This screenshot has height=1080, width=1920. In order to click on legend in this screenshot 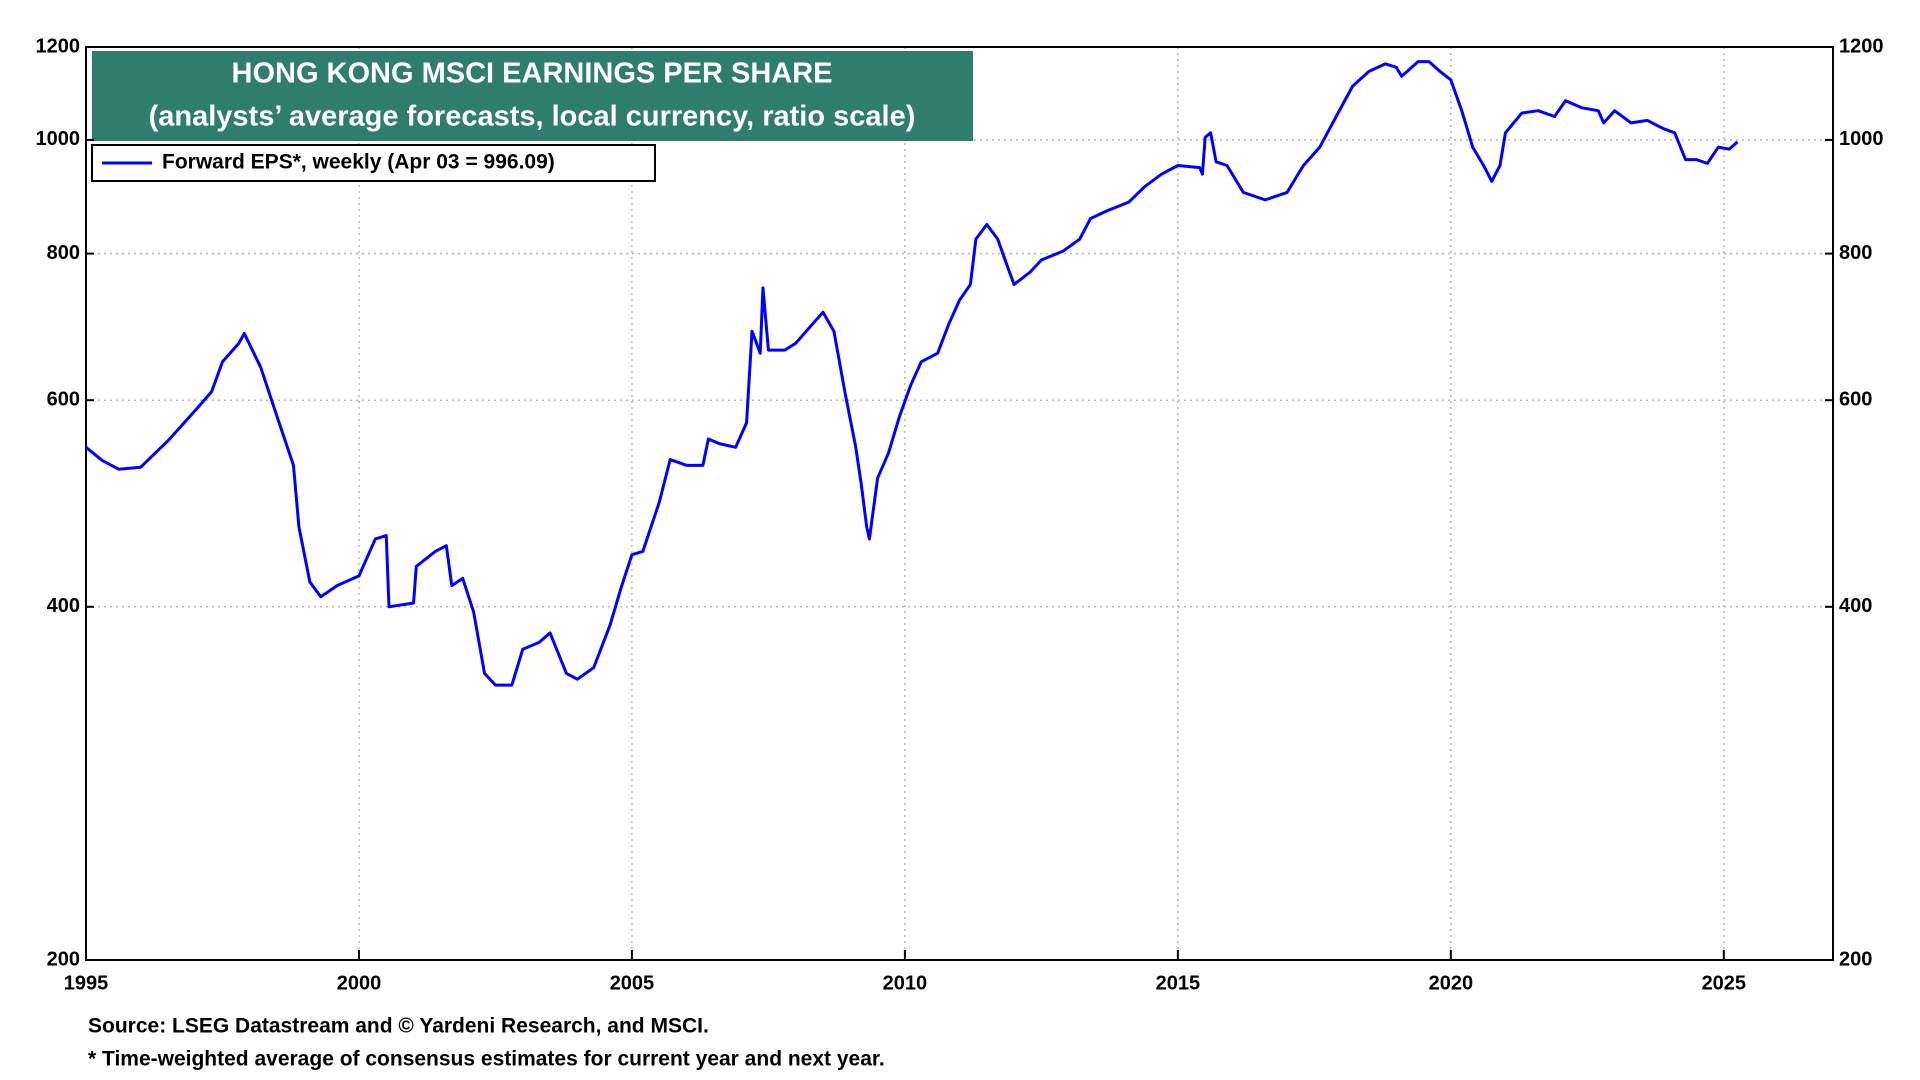, I will do `click(373, 163)`.